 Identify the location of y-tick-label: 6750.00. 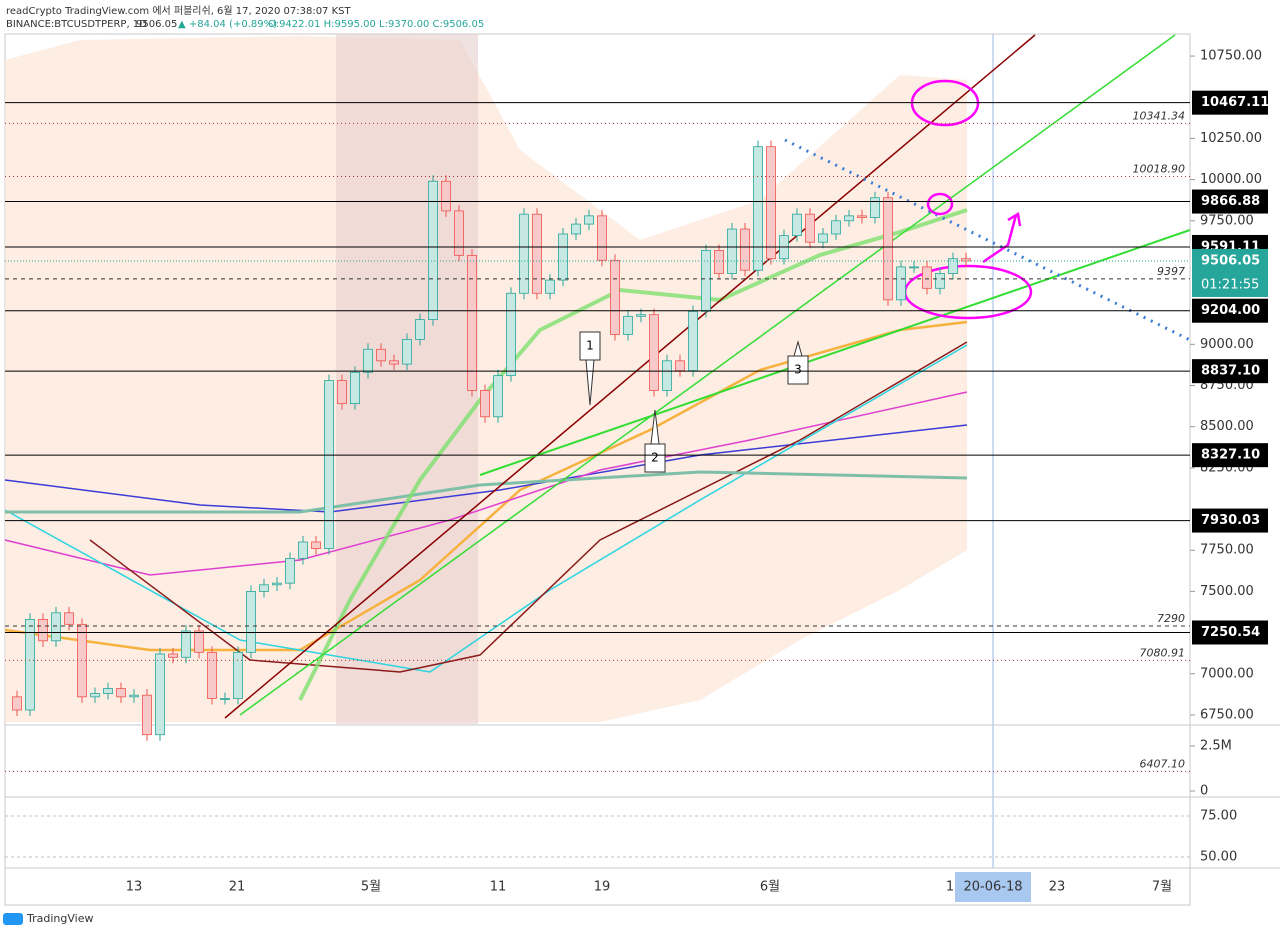
(1227, 714).